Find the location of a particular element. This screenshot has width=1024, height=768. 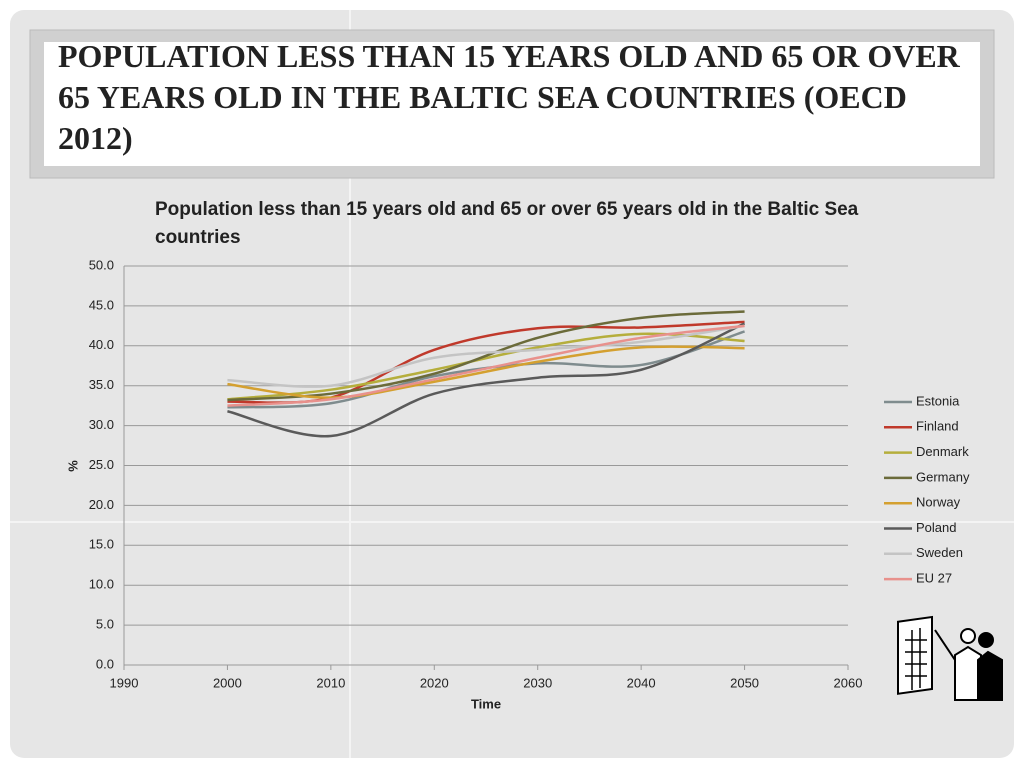

x-tick-label: 2060 is located at coordinates (848, 682).